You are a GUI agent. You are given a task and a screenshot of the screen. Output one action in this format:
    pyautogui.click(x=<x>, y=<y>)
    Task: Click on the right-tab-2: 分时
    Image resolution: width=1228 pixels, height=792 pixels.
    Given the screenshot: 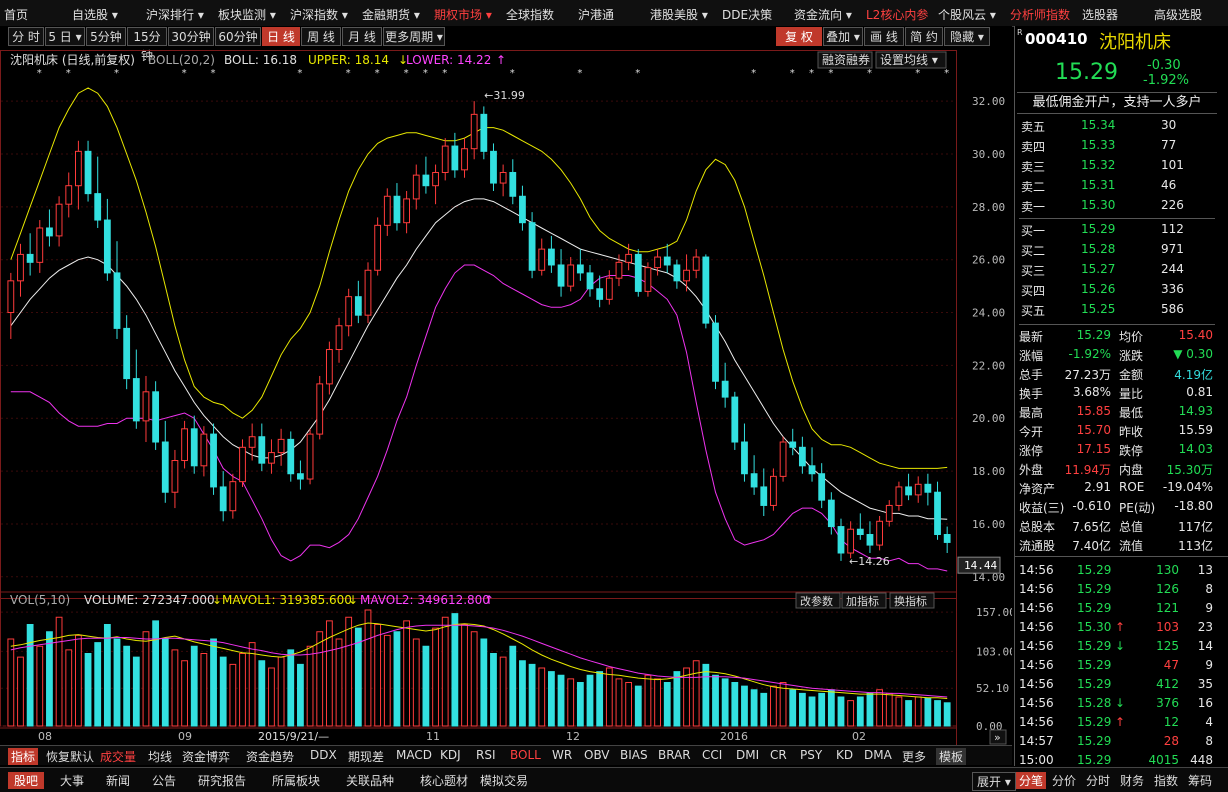 What is the action you would take?
    pyautogui.click(x=1098, y=781)
    